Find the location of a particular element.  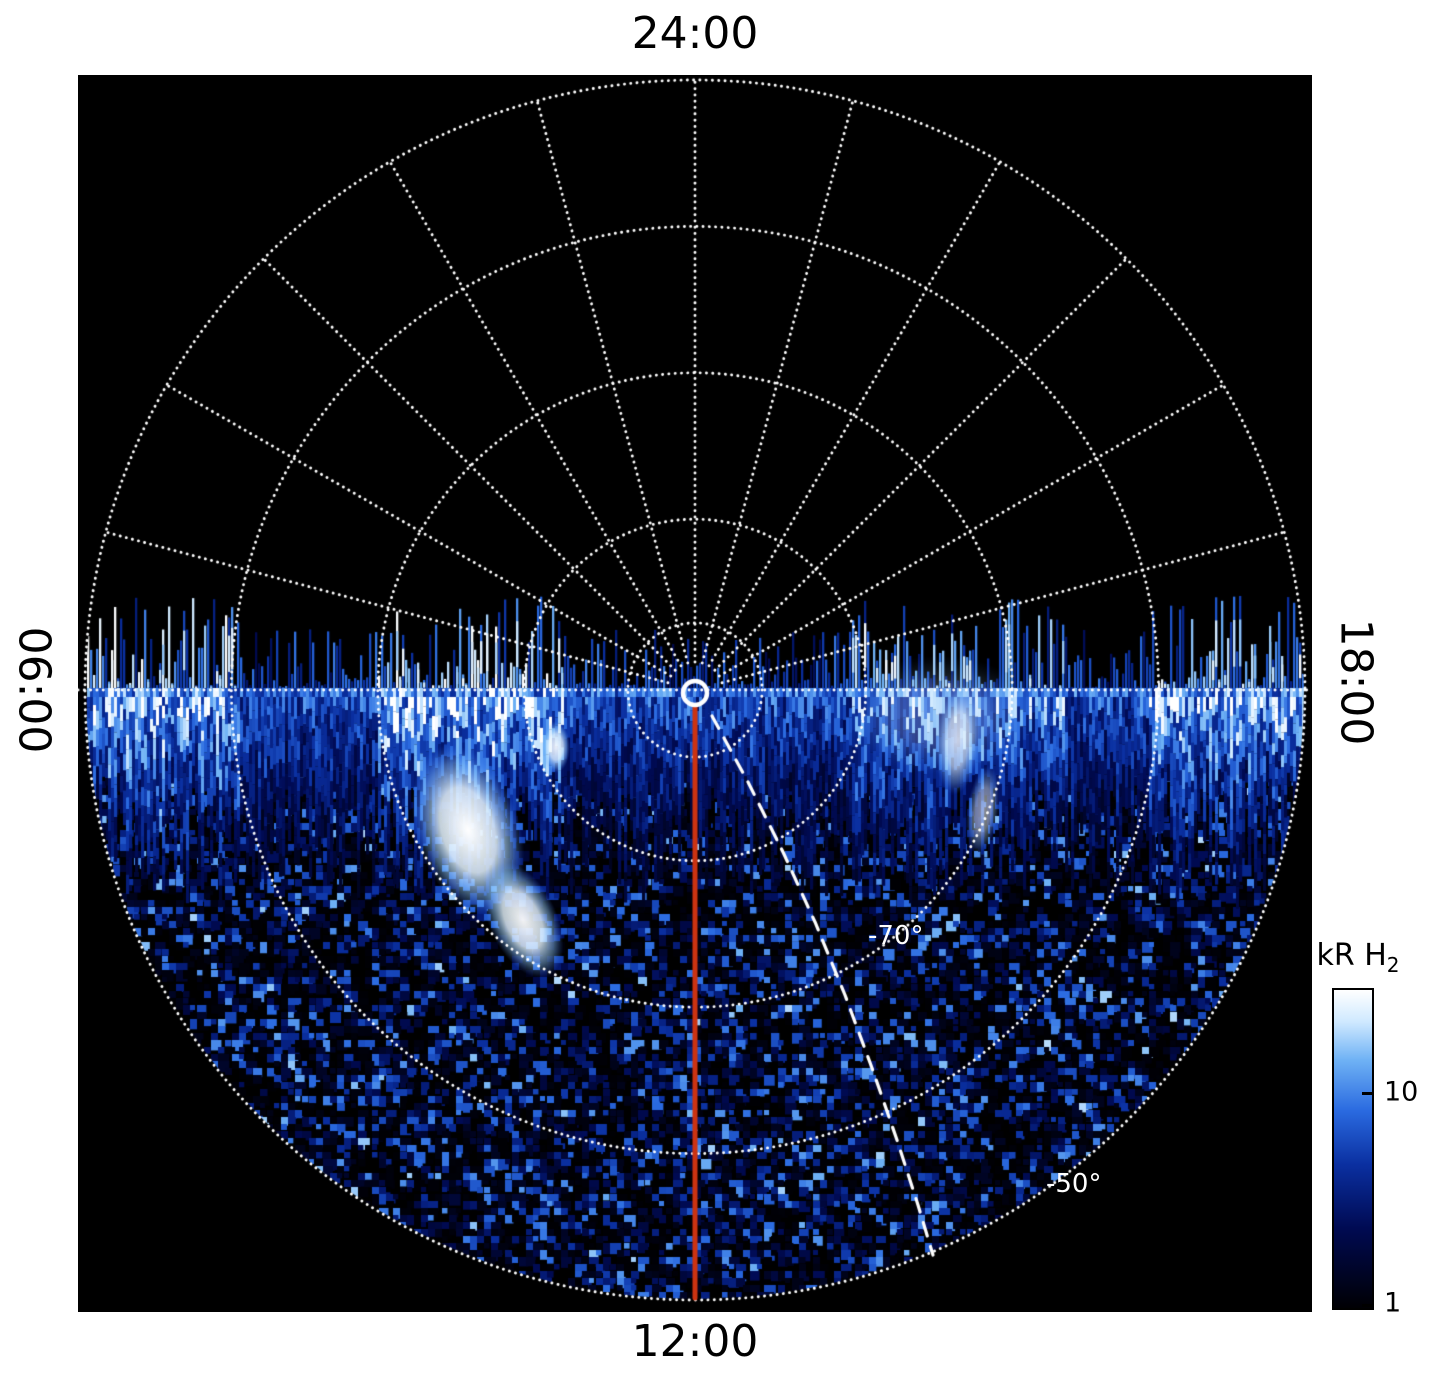

colorbar-title-text: kR H is located at coordinates (1351, 955).